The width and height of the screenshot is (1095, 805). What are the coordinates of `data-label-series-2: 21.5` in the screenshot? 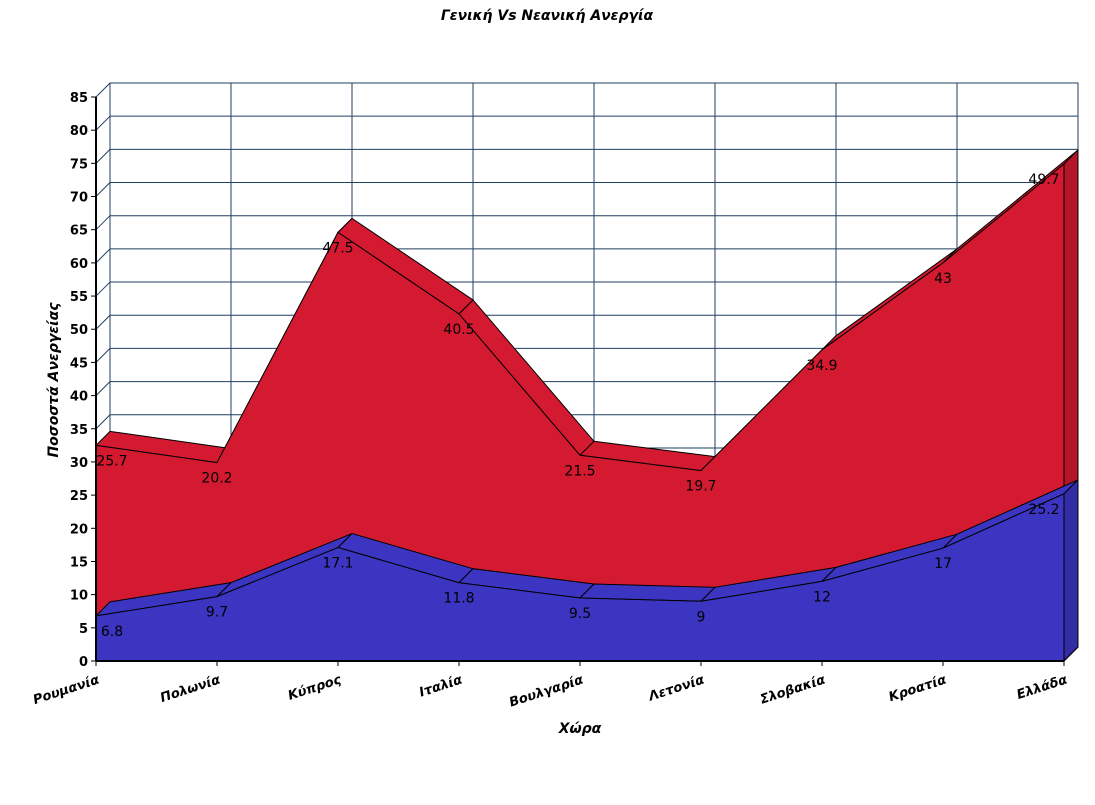 It's located at (579, 471).